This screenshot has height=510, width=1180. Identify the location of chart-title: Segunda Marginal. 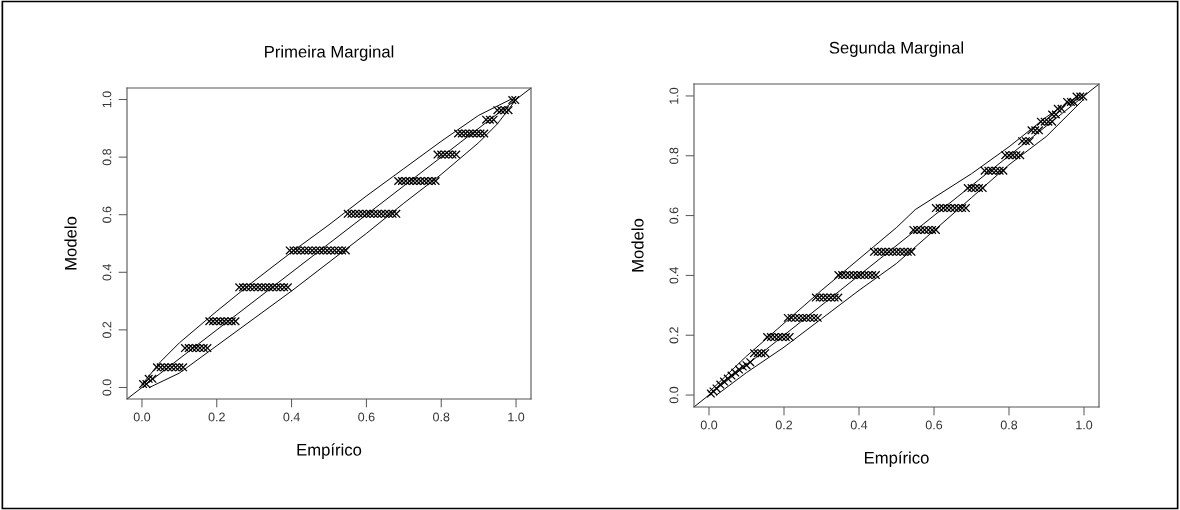
(896, 49).